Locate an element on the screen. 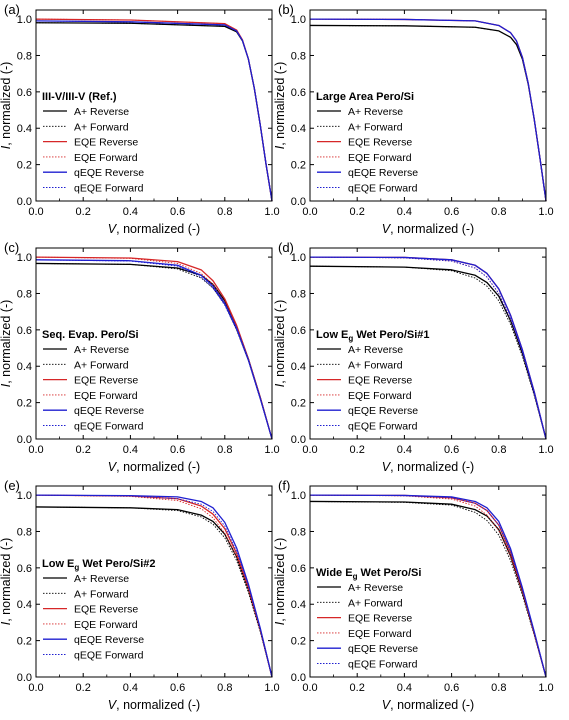 The width and height of the screenshot is (569, 720). legend-title-rest: Wet Pero/Si is located at coordinates (389, 573).